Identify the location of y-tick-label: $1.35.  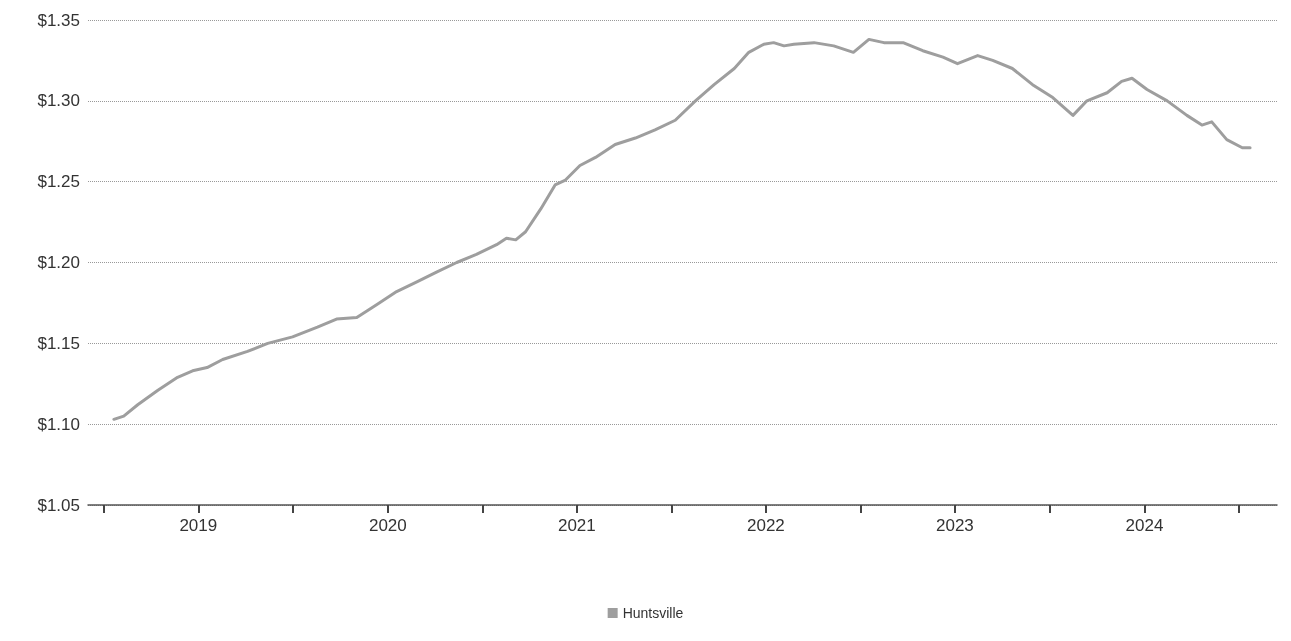
(58, 20).